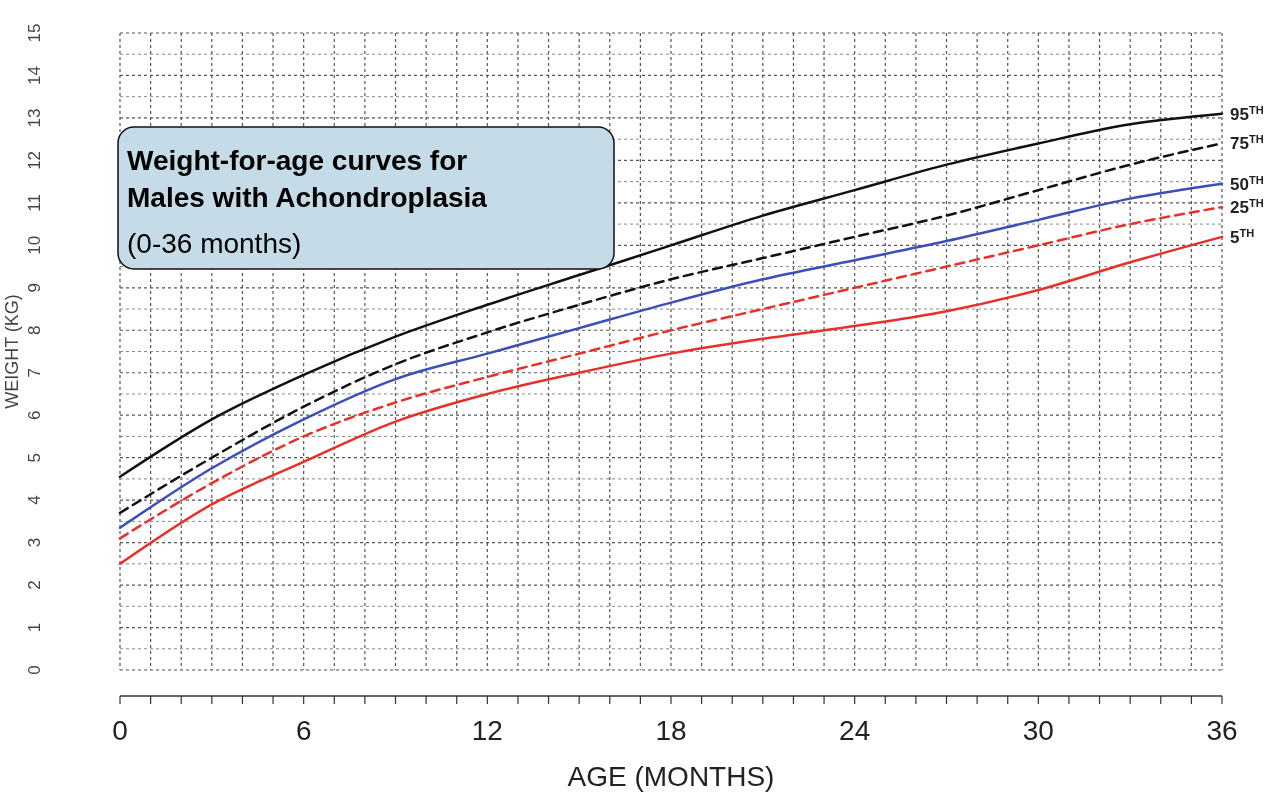 Image resolution: width=1282 pixels, height=795 pixels. Describe the element at coordinates (1247, 113) in the screenshot. I see `series-label: 95$^{TH}$` at that location.